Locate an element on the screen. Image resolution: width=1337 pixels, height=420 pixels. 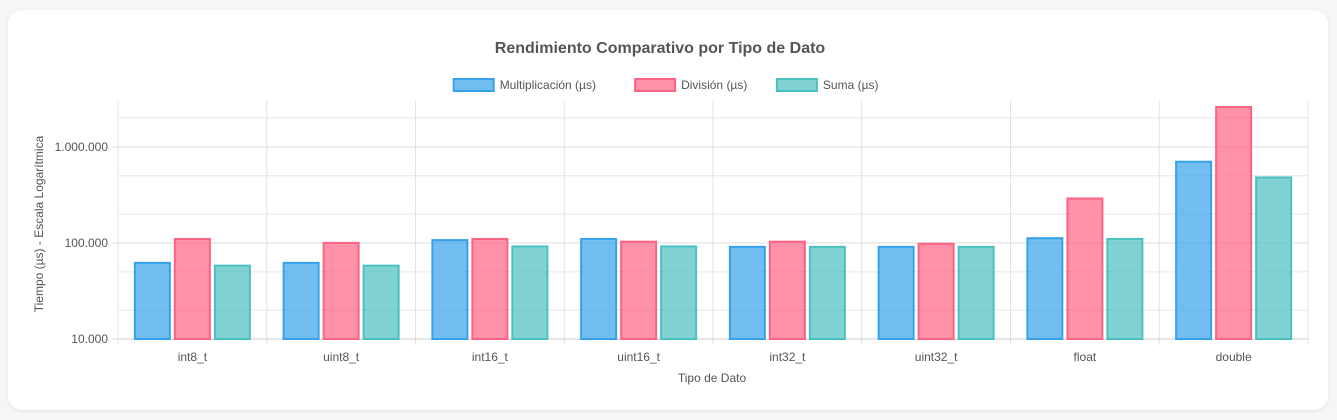
x-axis-title: Tipo de Dato is located at coordinates (712, 378).